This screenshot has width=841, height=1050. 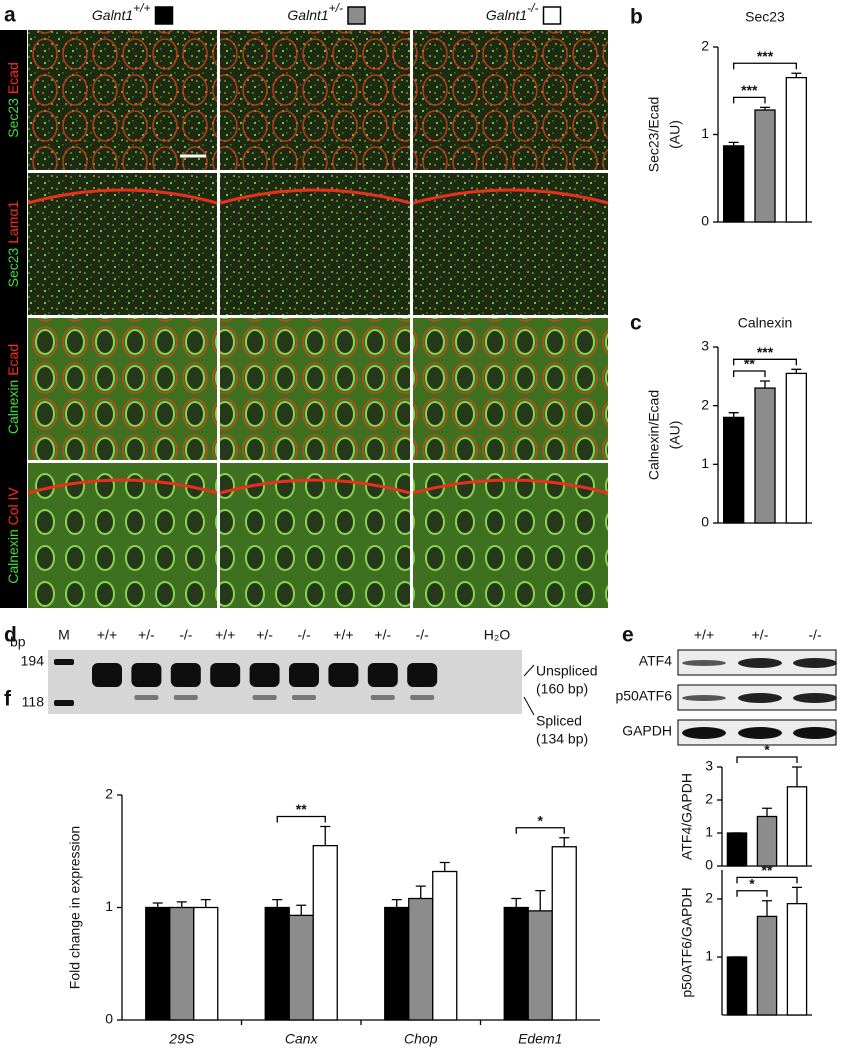 What do you see at coordinates (112, 15) in the screenshot?
I see `gene-name: Galnt1` at bounding box center [112, 15].